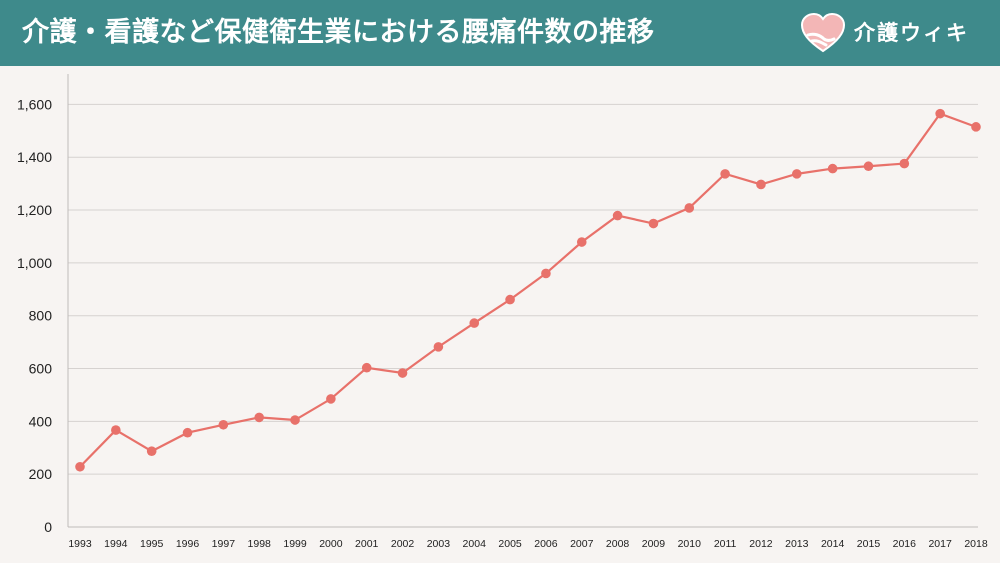 The width and height of the screenshot is (1000, 563). What do you see at coordinates (833, 544) in the screenshot?
I see `x-tick-label: 2014` at bounding box center [833, 544].